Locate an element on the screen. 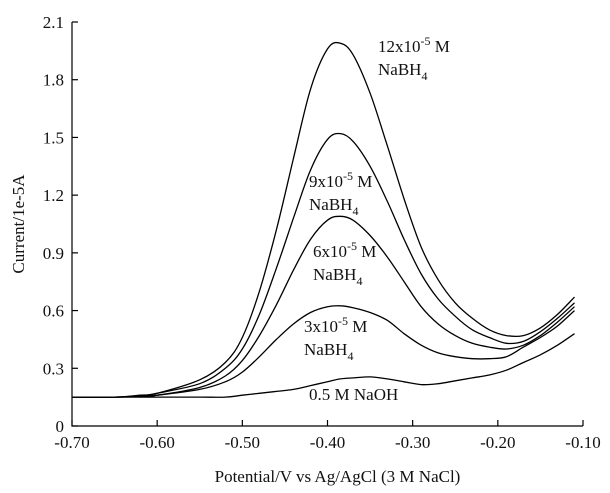  x-tick-label: -0.70 is located at coordinates (71, 442).